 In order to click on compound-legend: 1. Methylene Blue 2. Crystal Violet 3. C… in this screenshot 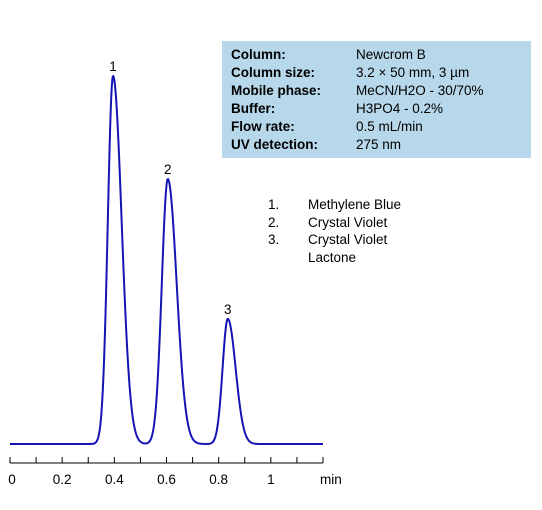, I will do `click(343, 231)`.